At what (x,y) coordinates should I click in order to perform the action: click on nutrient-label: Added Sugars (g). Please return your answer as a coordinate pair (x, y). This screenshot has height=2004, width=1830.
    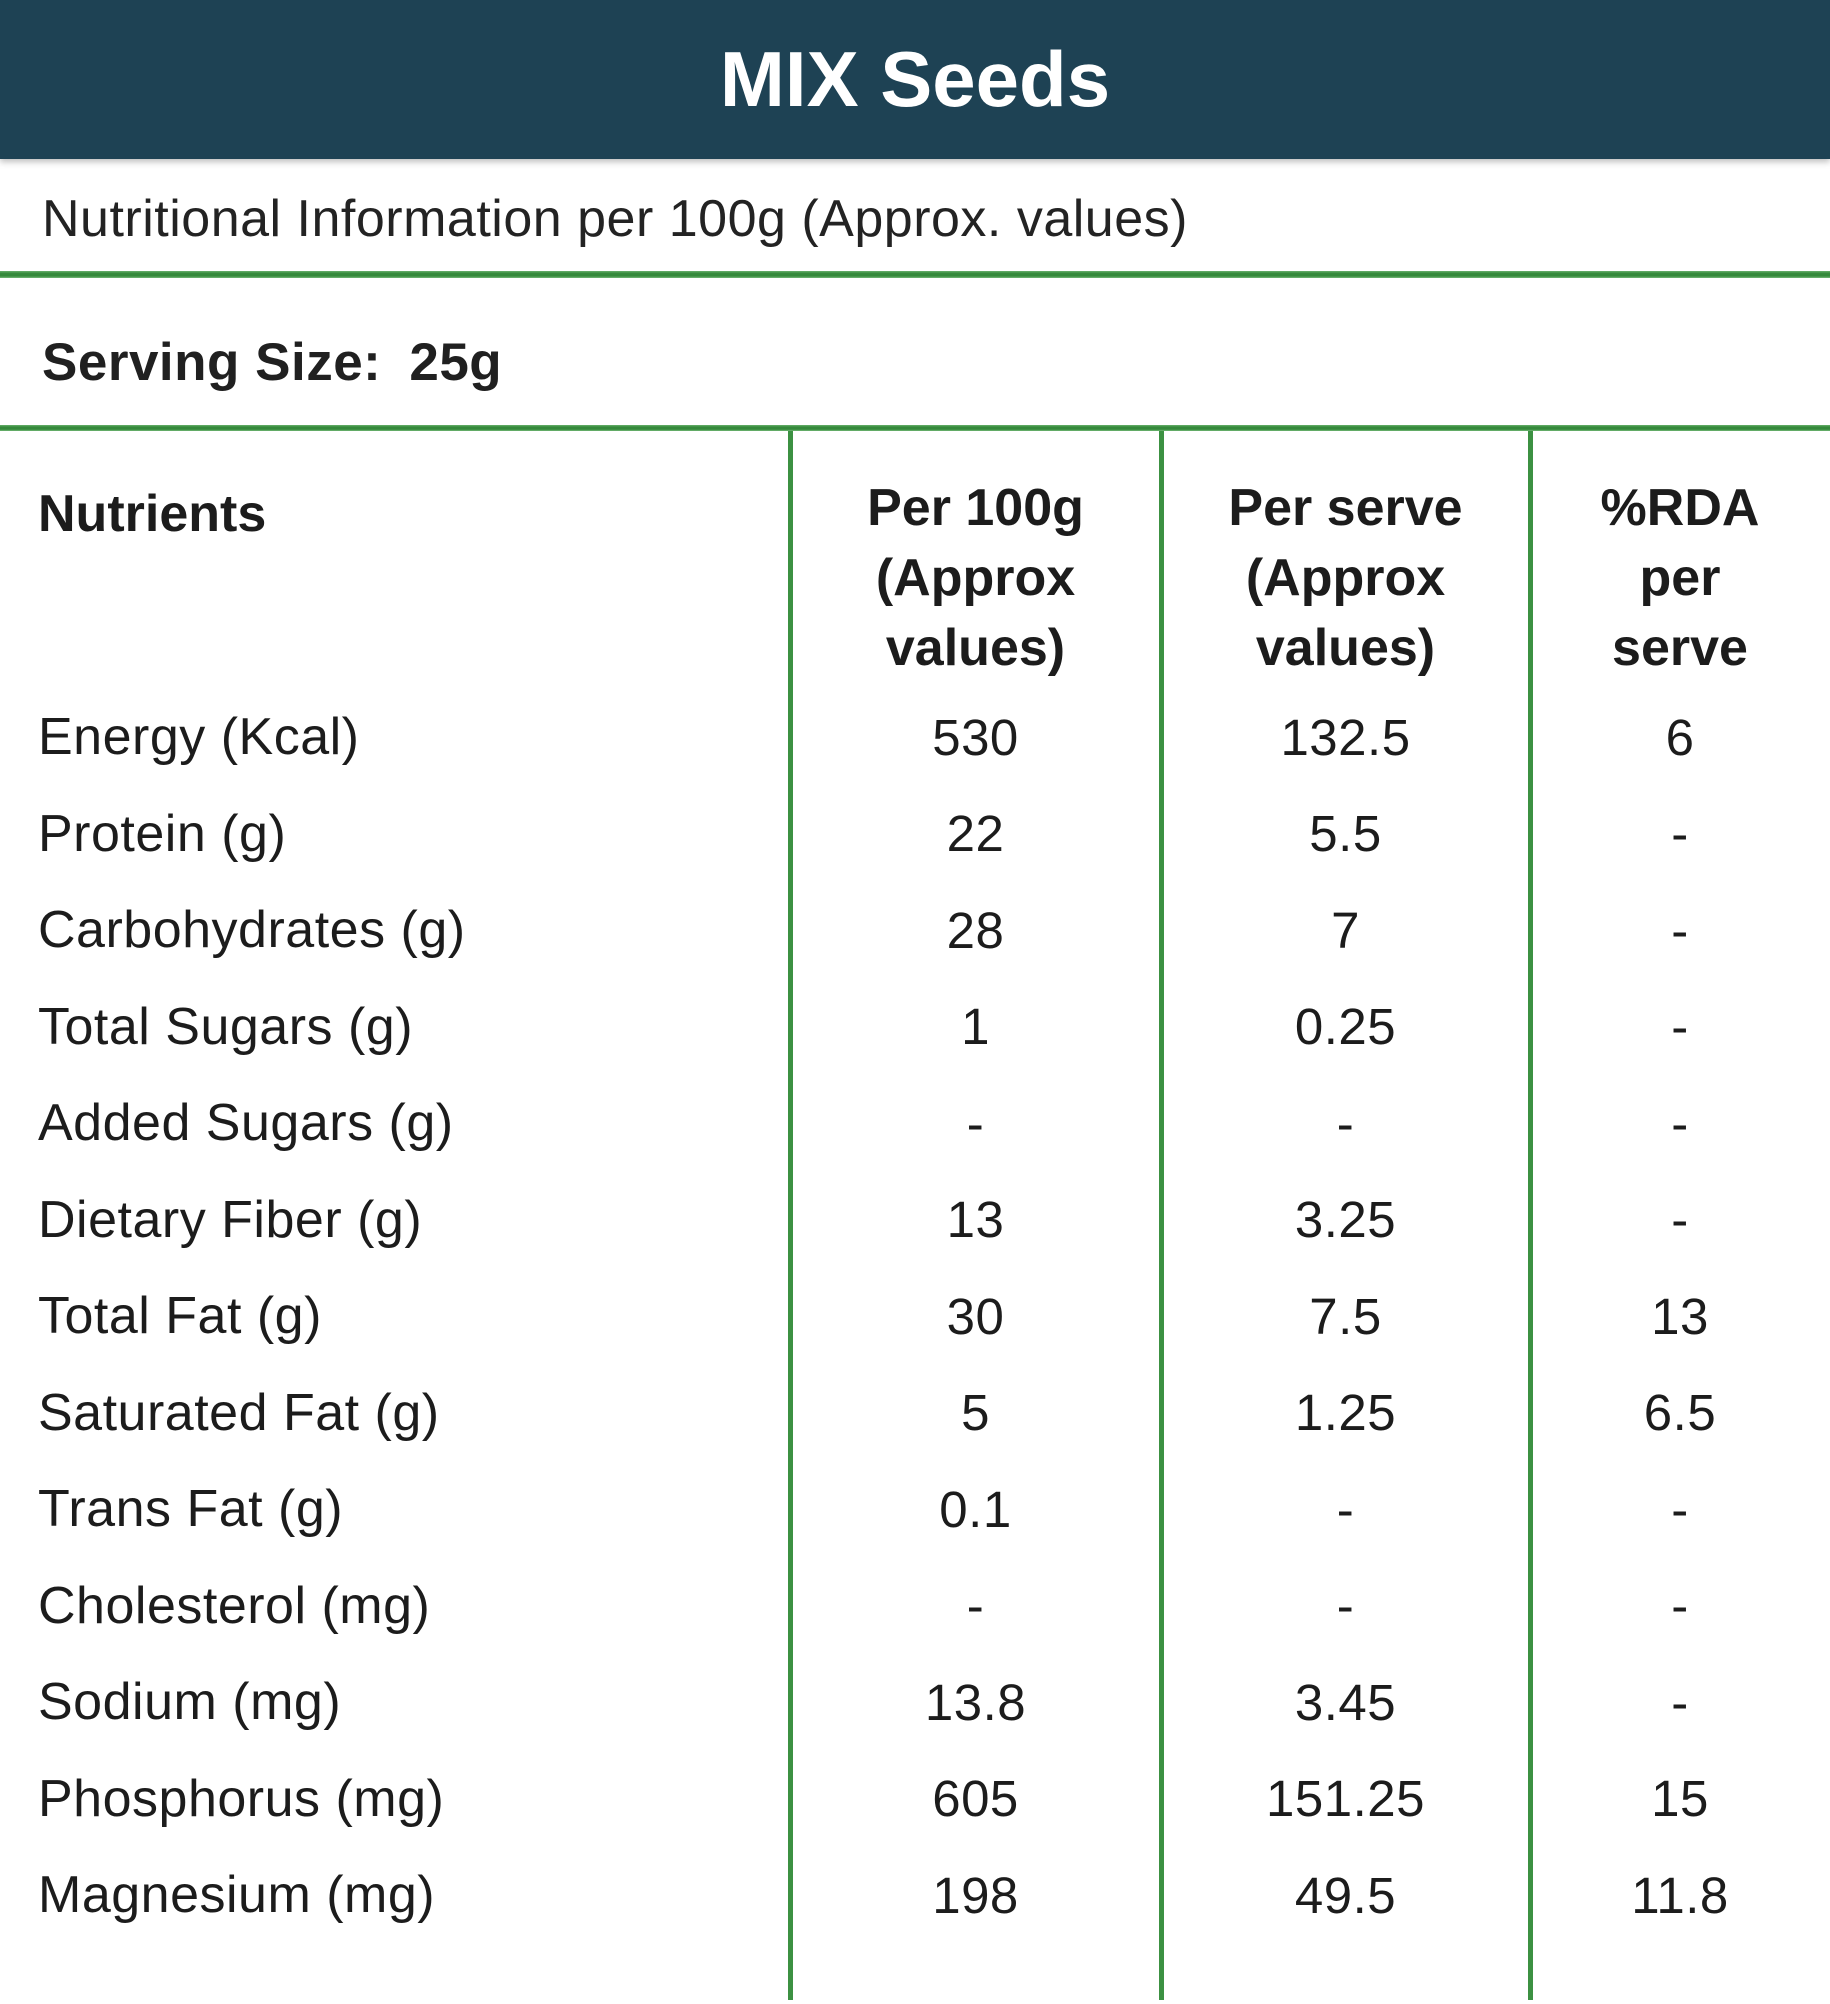
    Looking at the image, I should click on (246, 1123).